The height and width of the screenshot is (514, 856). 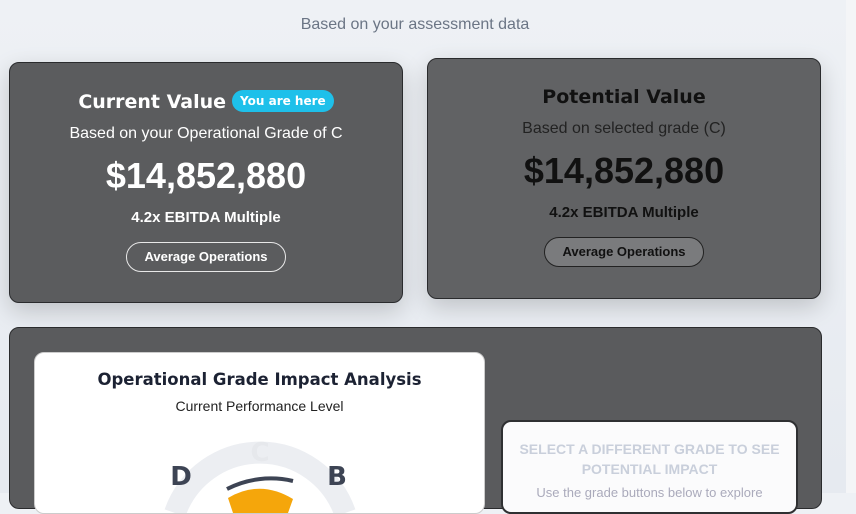 What do you see at coordinates (624, 97) in the screenshot?
I see `card-title: Potential Value` at bounding box center [624, 97].